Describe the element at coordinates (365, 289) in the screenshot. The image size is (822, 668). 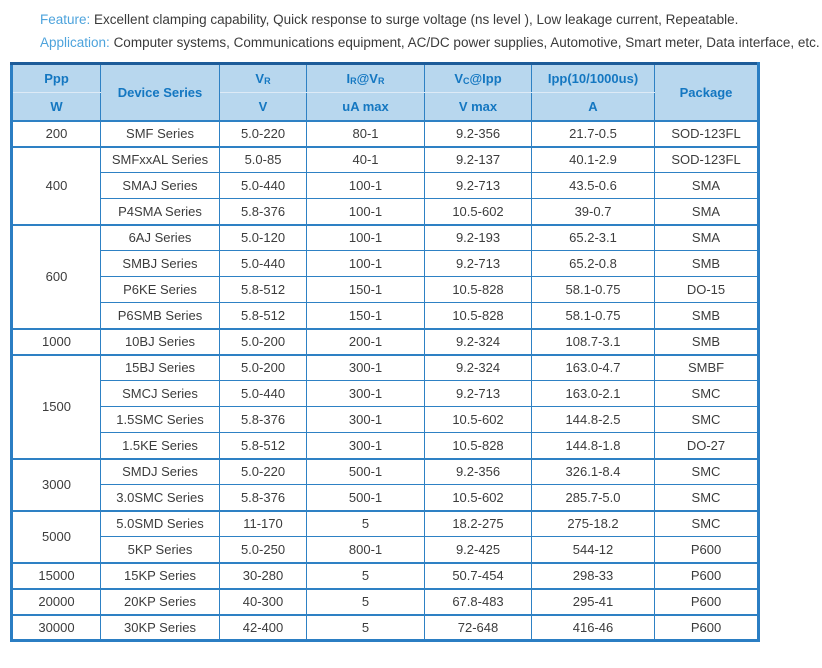
I see `ir-cell: 150-1` at that location.